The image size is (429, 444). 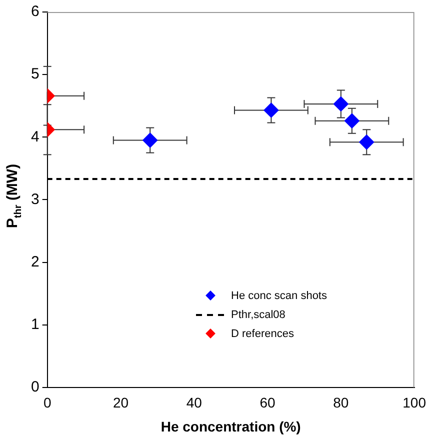 What do you see at coordinates (120, 402) in the screenshot?
I see `x-tick-label: 20` at bounding box center [120, 402].